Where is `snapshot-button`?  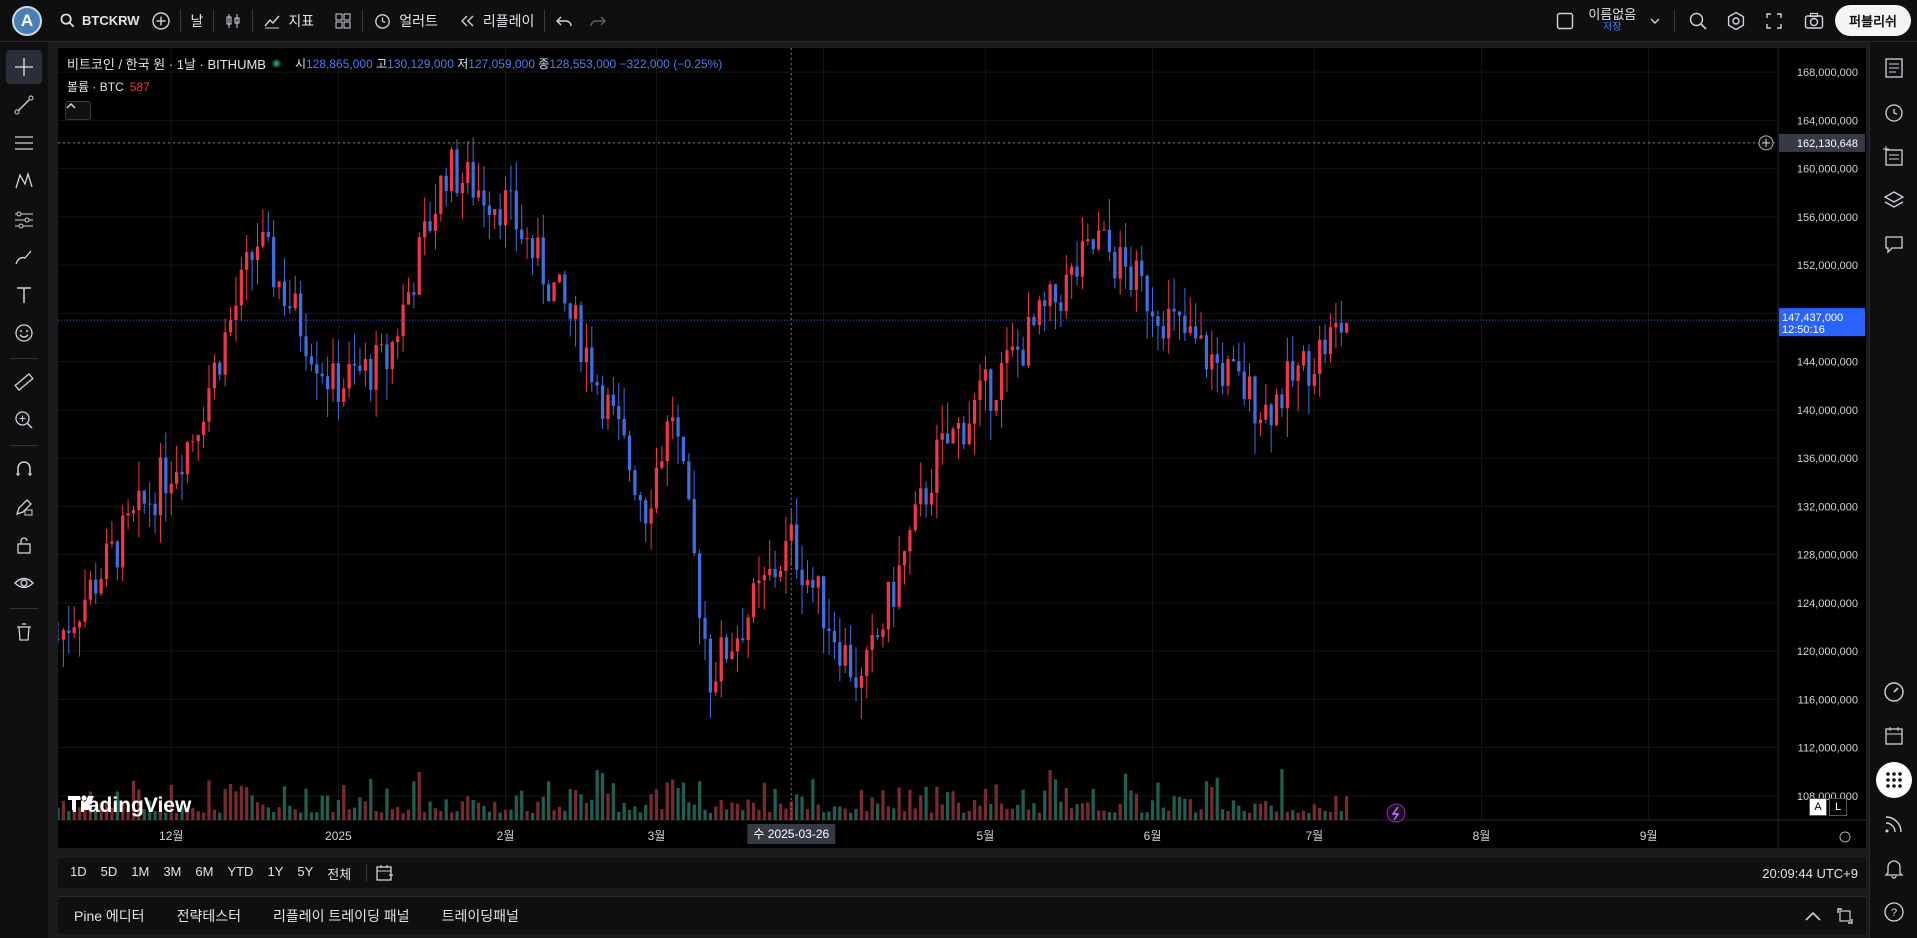
snapshot-button is located at coordinates (1814, 21).